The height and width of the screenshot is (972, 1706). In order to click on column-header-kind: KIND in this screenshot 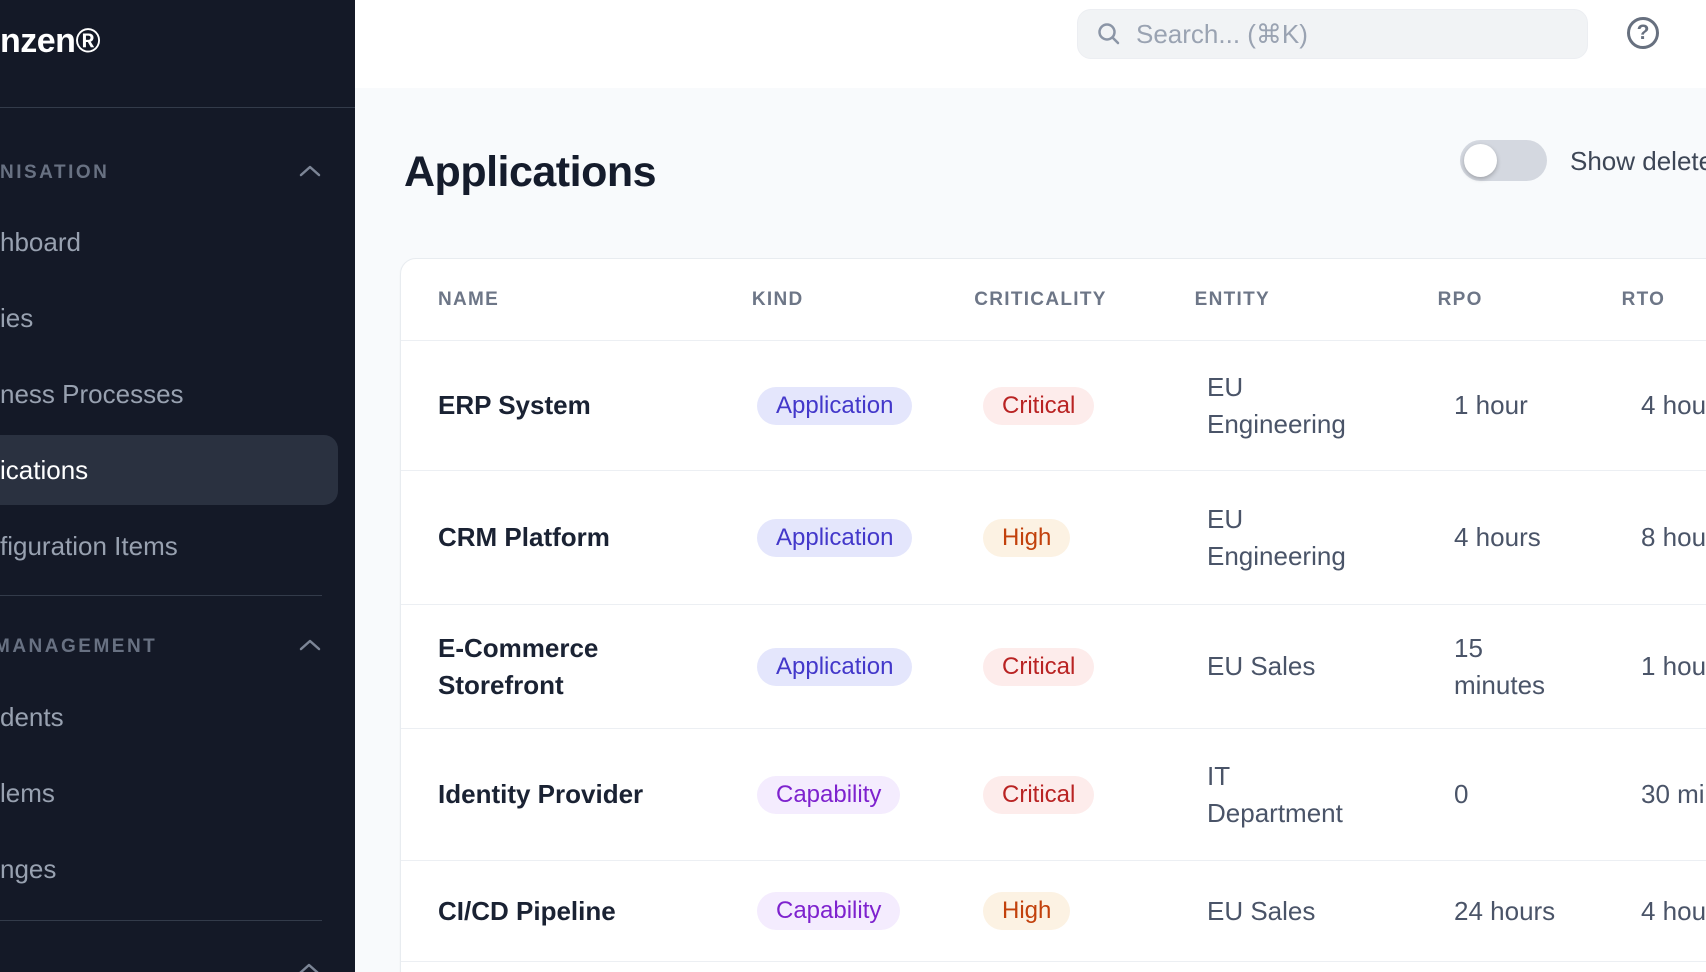, I will do `click(777, 299)`.